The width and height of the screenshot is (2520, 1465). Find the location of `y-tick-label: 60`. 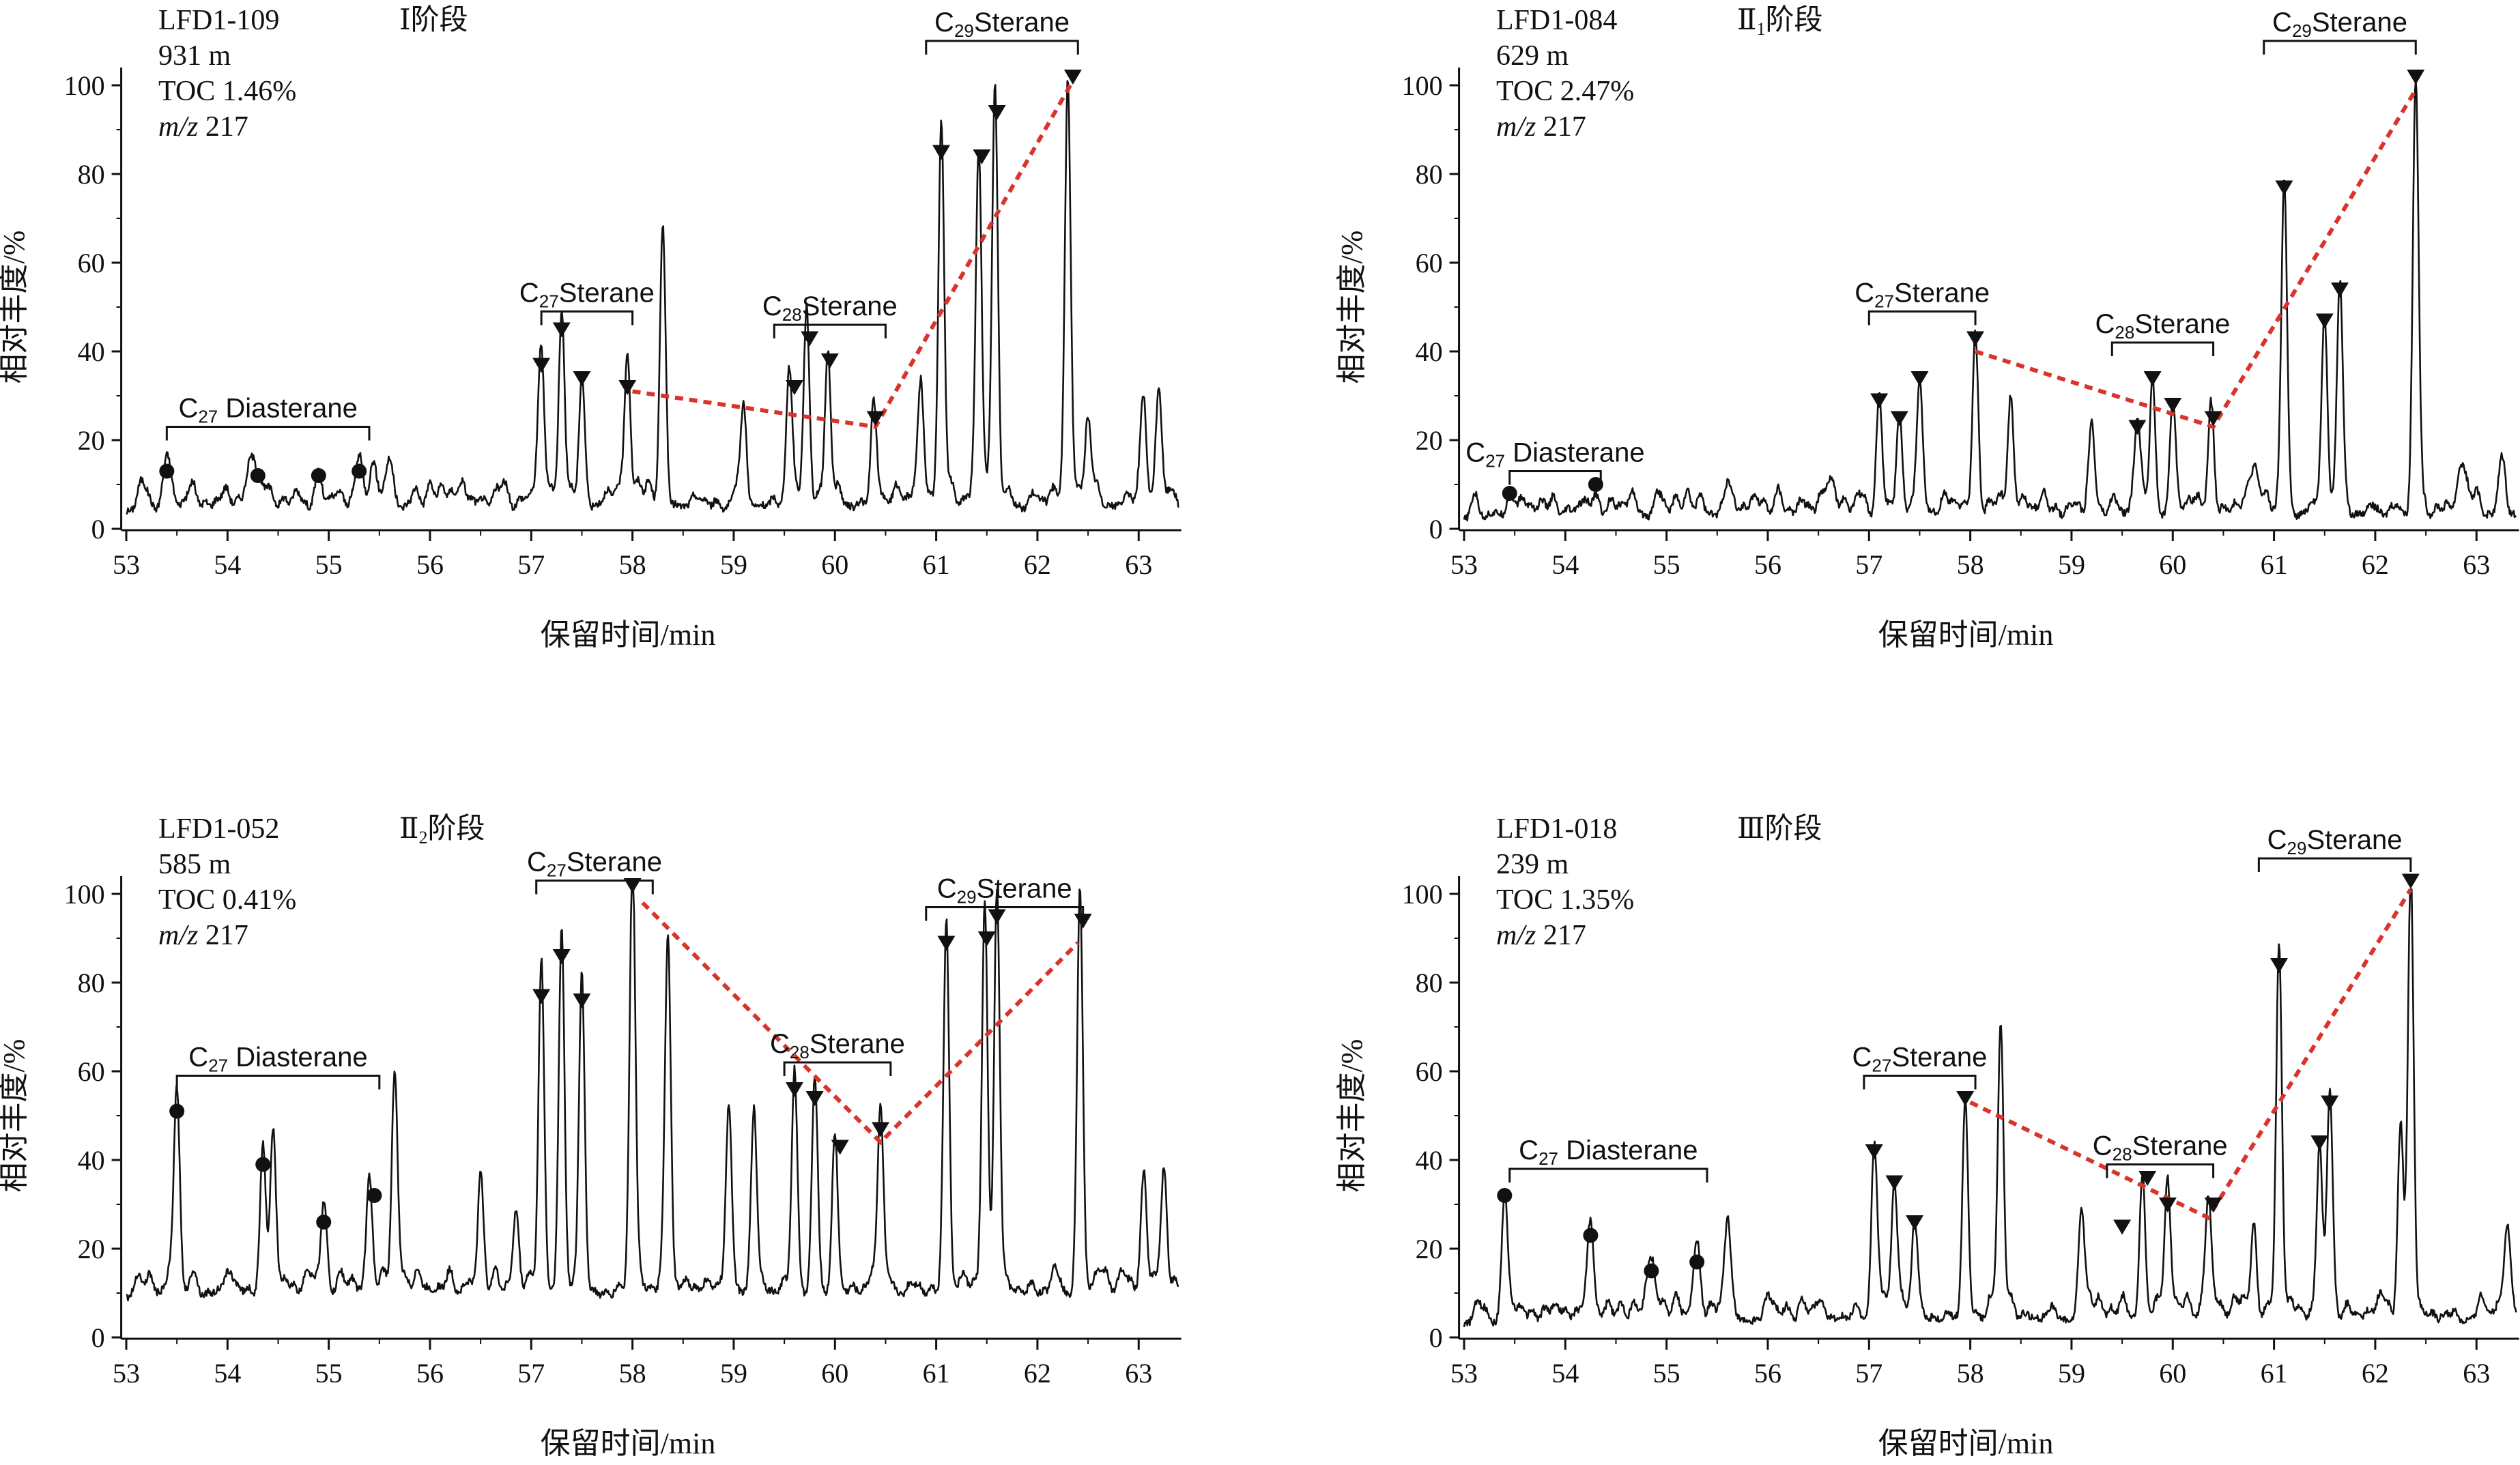

y-tick-label: 60 is located at coordinates (1429, 1071).